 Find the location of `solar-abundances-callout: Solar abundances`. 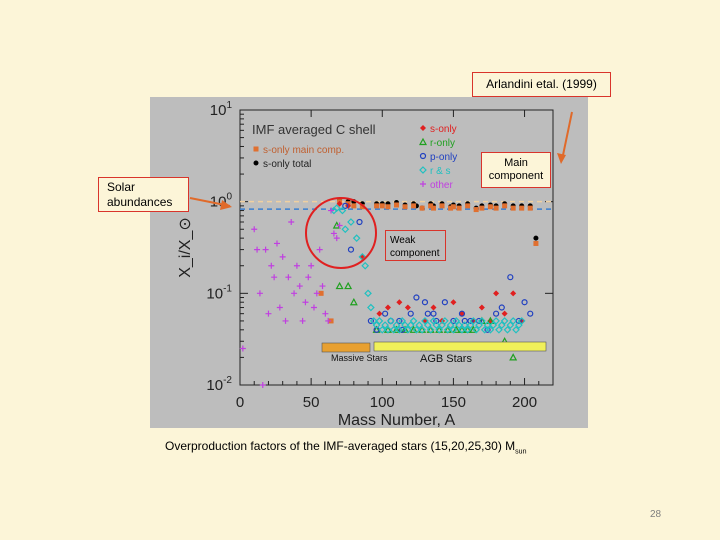

solar-abundances-callout: Solar abundances is located at coordinates (143, 194).